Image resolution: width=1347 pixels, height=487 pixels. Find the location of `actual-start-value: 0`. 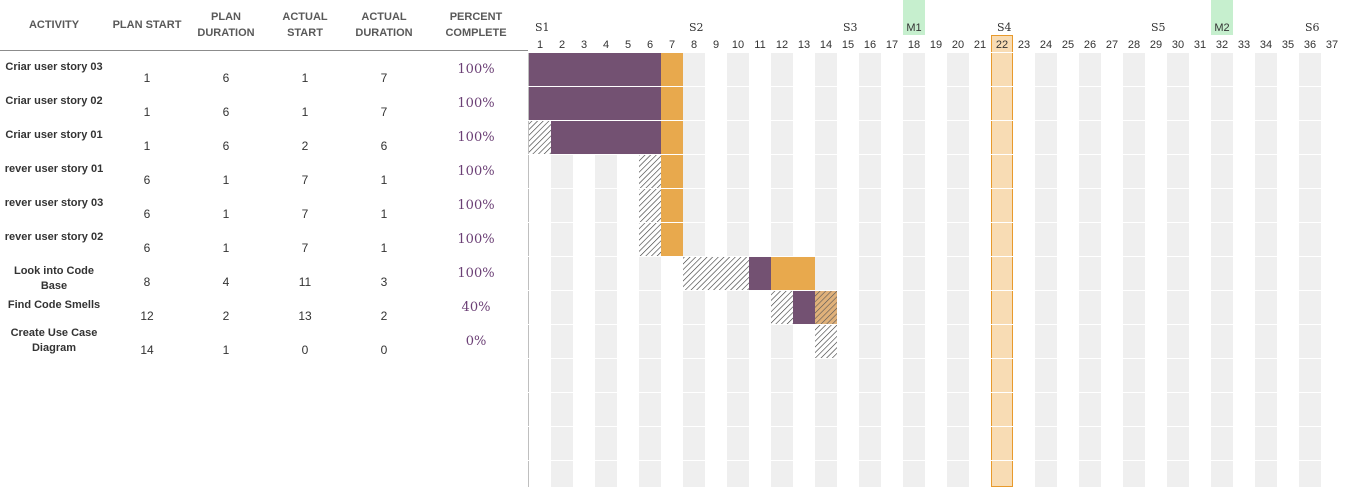

actual-start-value: 0 is located at coordinates (305, 350).